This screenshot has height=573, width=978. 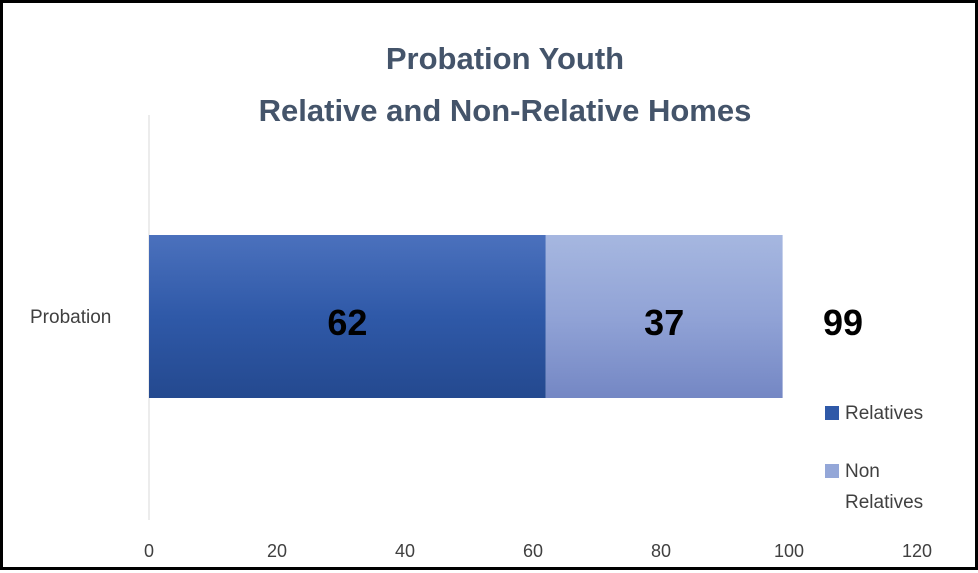 I want to click on x-axis-ticks: 0 20 40 60 80 100 120, so click(x=538, y=551).